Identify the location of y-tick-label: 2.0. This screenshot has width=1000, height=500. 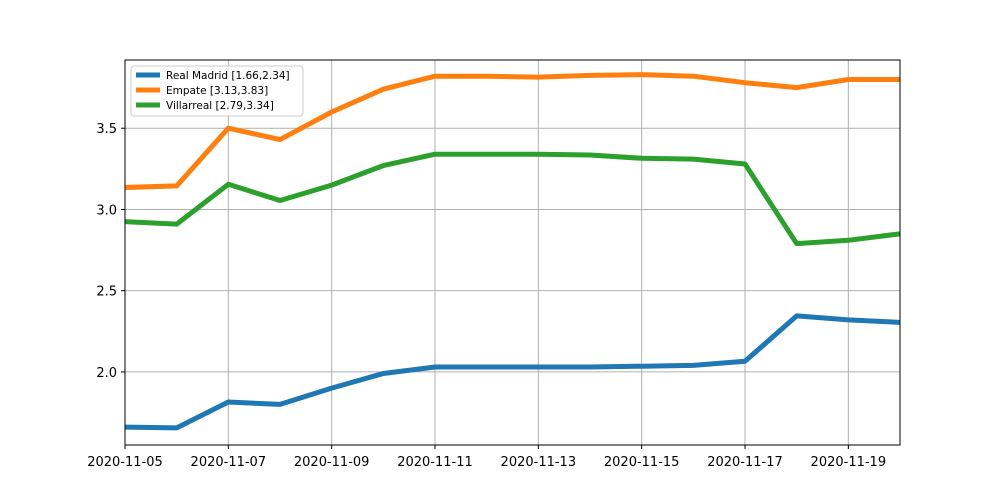
(106, 373).